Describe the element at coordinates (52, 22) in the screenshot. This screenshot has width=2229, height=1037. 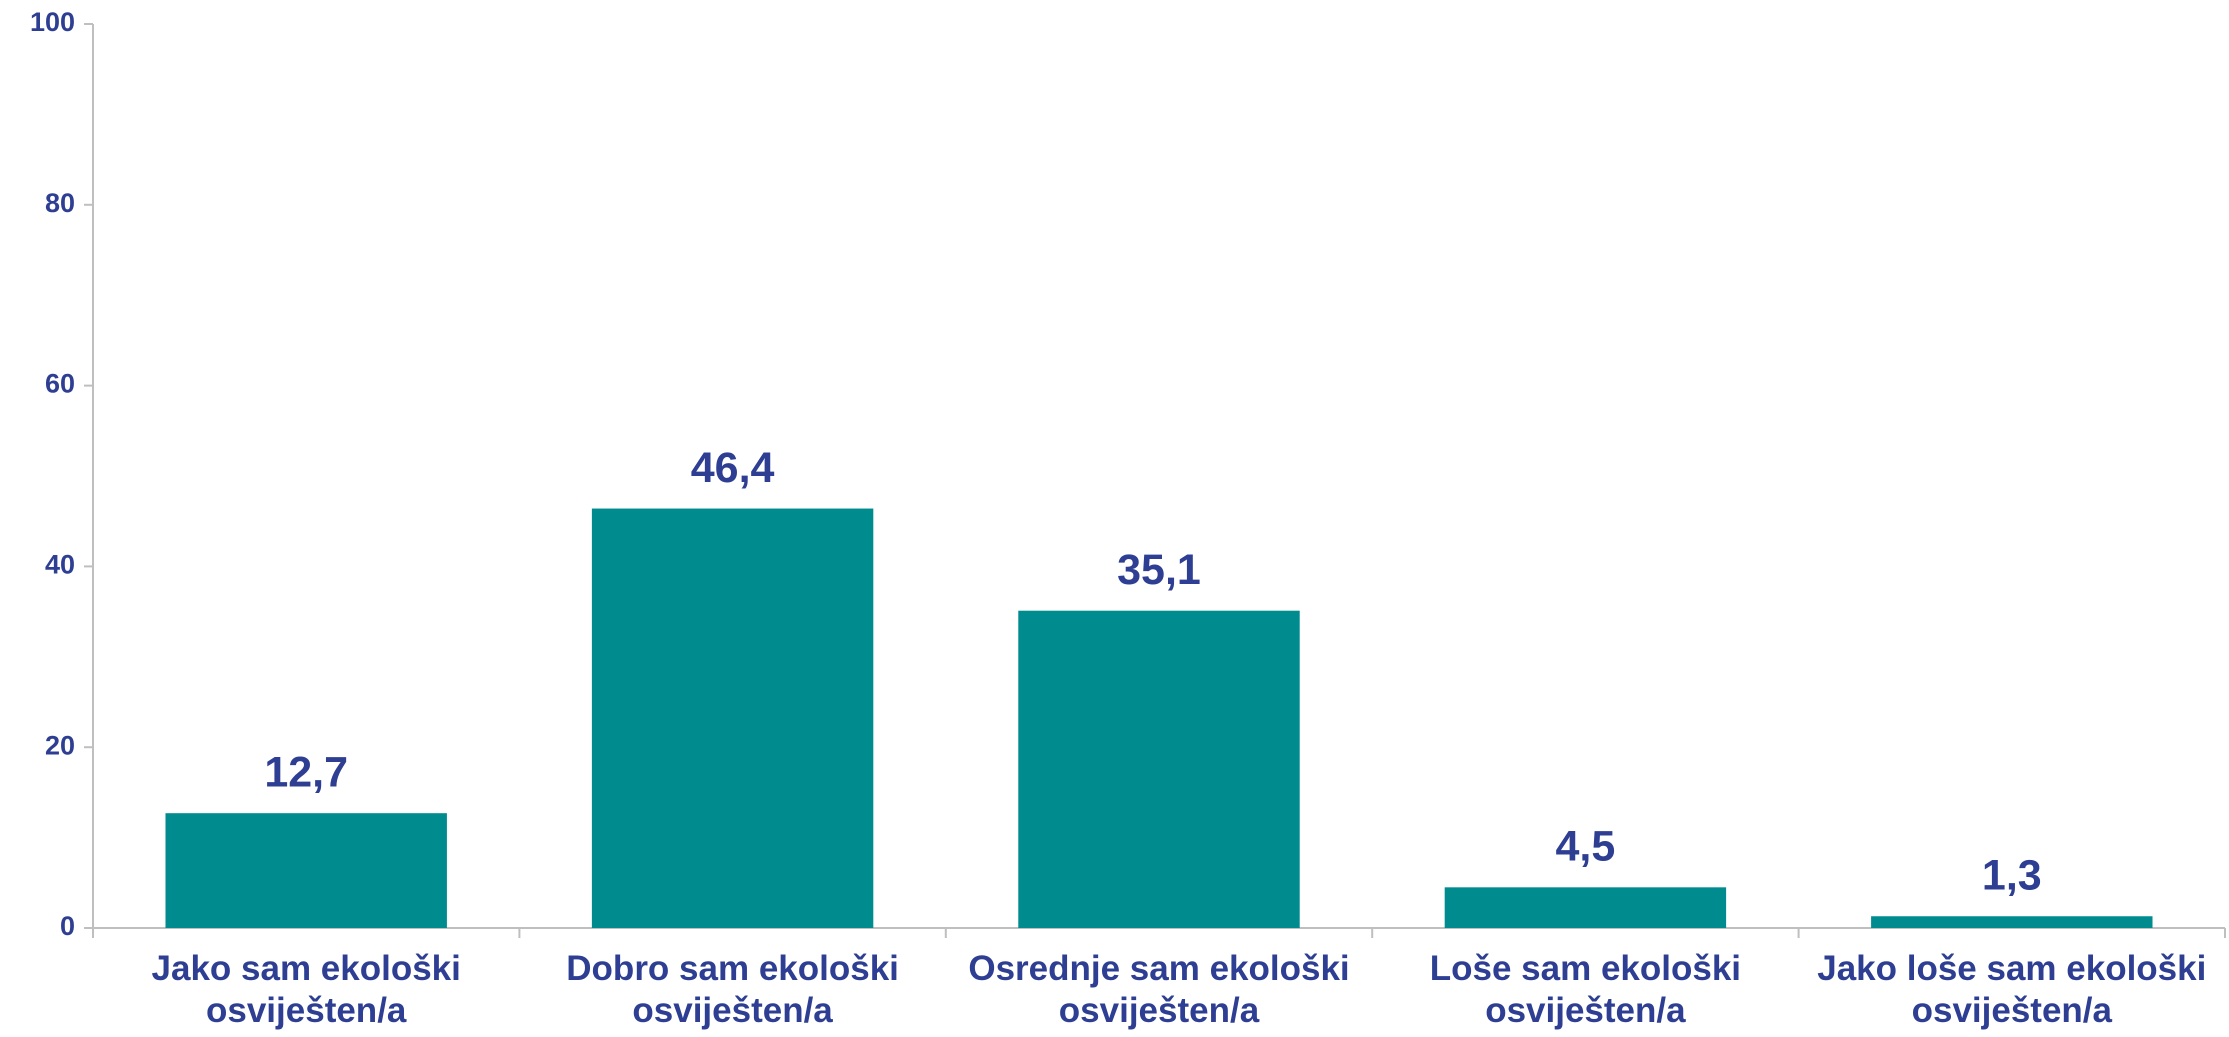
I see `y-tick-label: 100` at that location.